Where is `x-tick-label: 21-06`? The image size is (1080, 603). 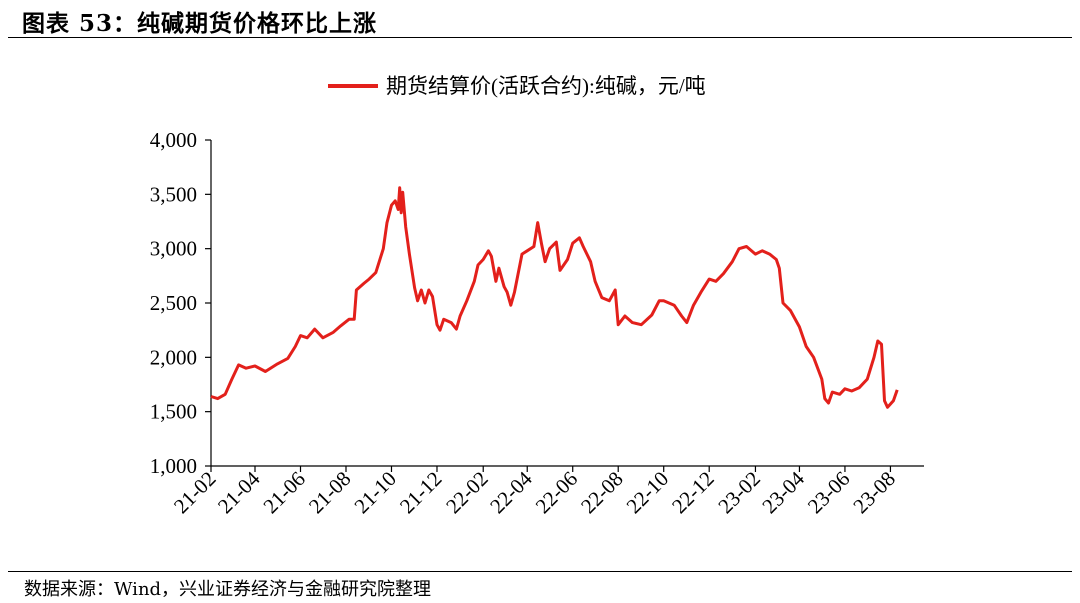 x-tick-label: 21-06 is located at coordinates (284, 493).